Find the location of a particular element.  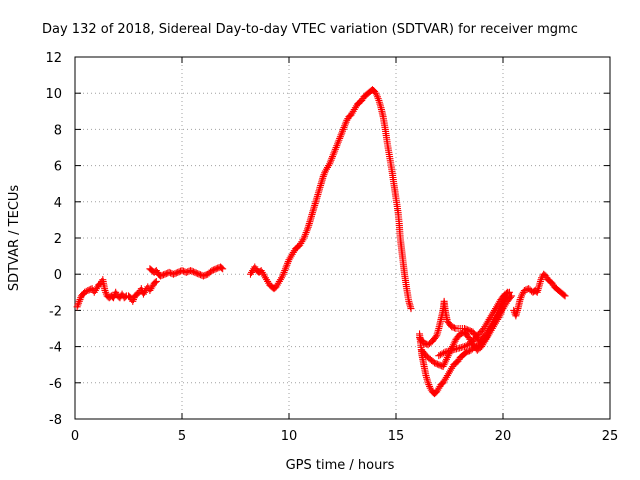

y-axis-label: SDTVAR / TECUs is located at coordinates (14, 238).